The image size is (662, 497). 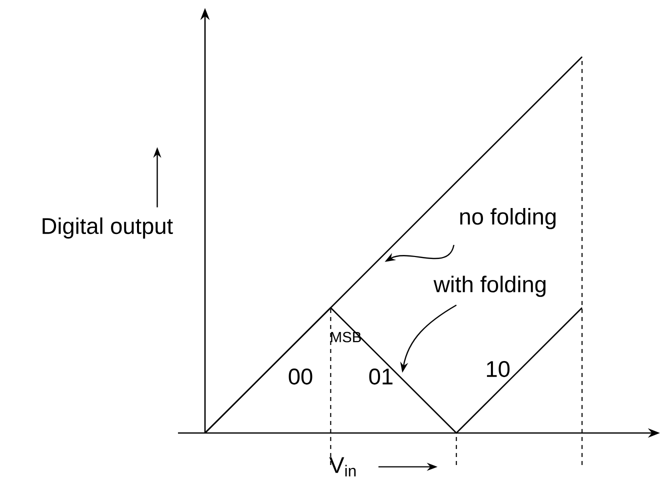 I want to click on annotation: 01, so click(x=380, y=376).